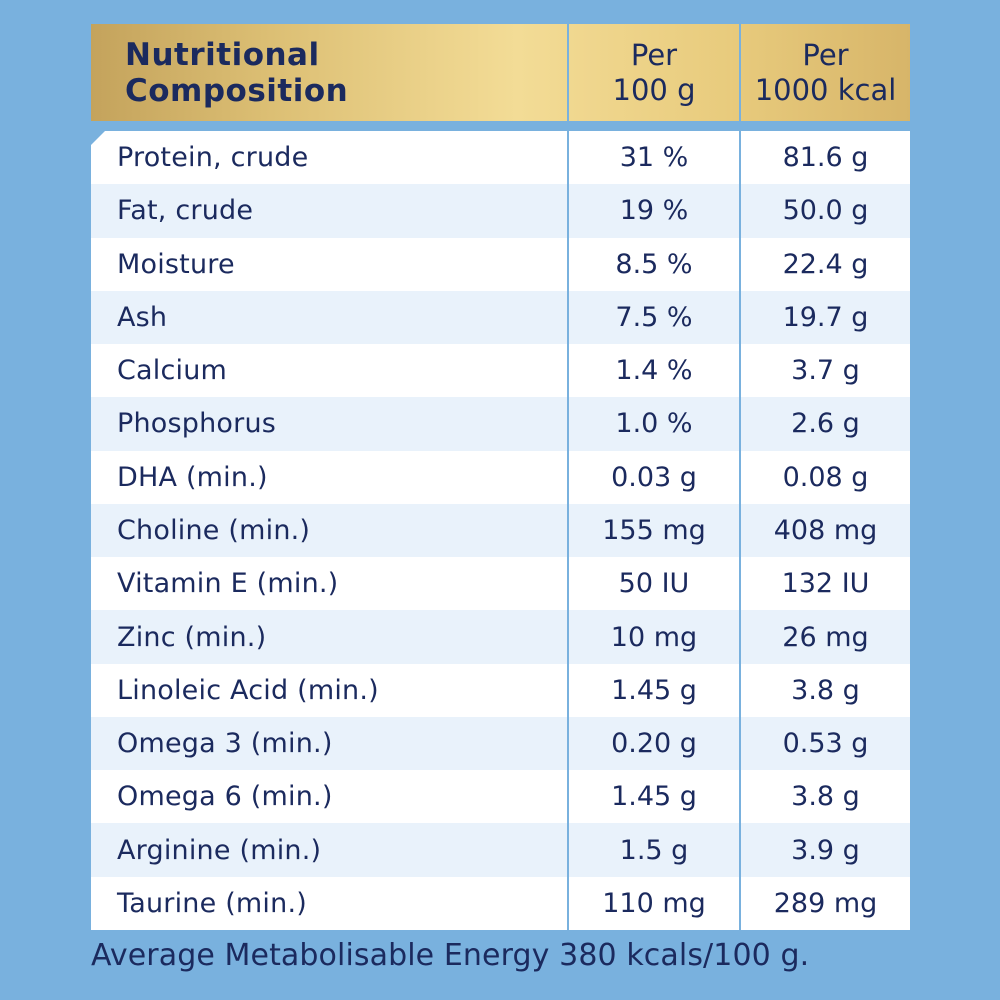  Describe the element at coordinates (248, 690) in the screenshot. I see `nutrient-label: Linoleic Acid (min.)` at that location.